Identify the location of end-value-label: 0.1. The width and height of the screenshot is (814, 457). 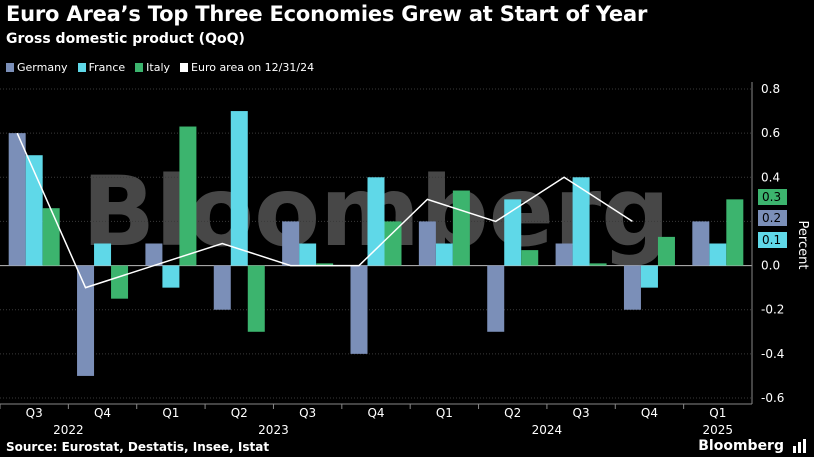
(771, 240).